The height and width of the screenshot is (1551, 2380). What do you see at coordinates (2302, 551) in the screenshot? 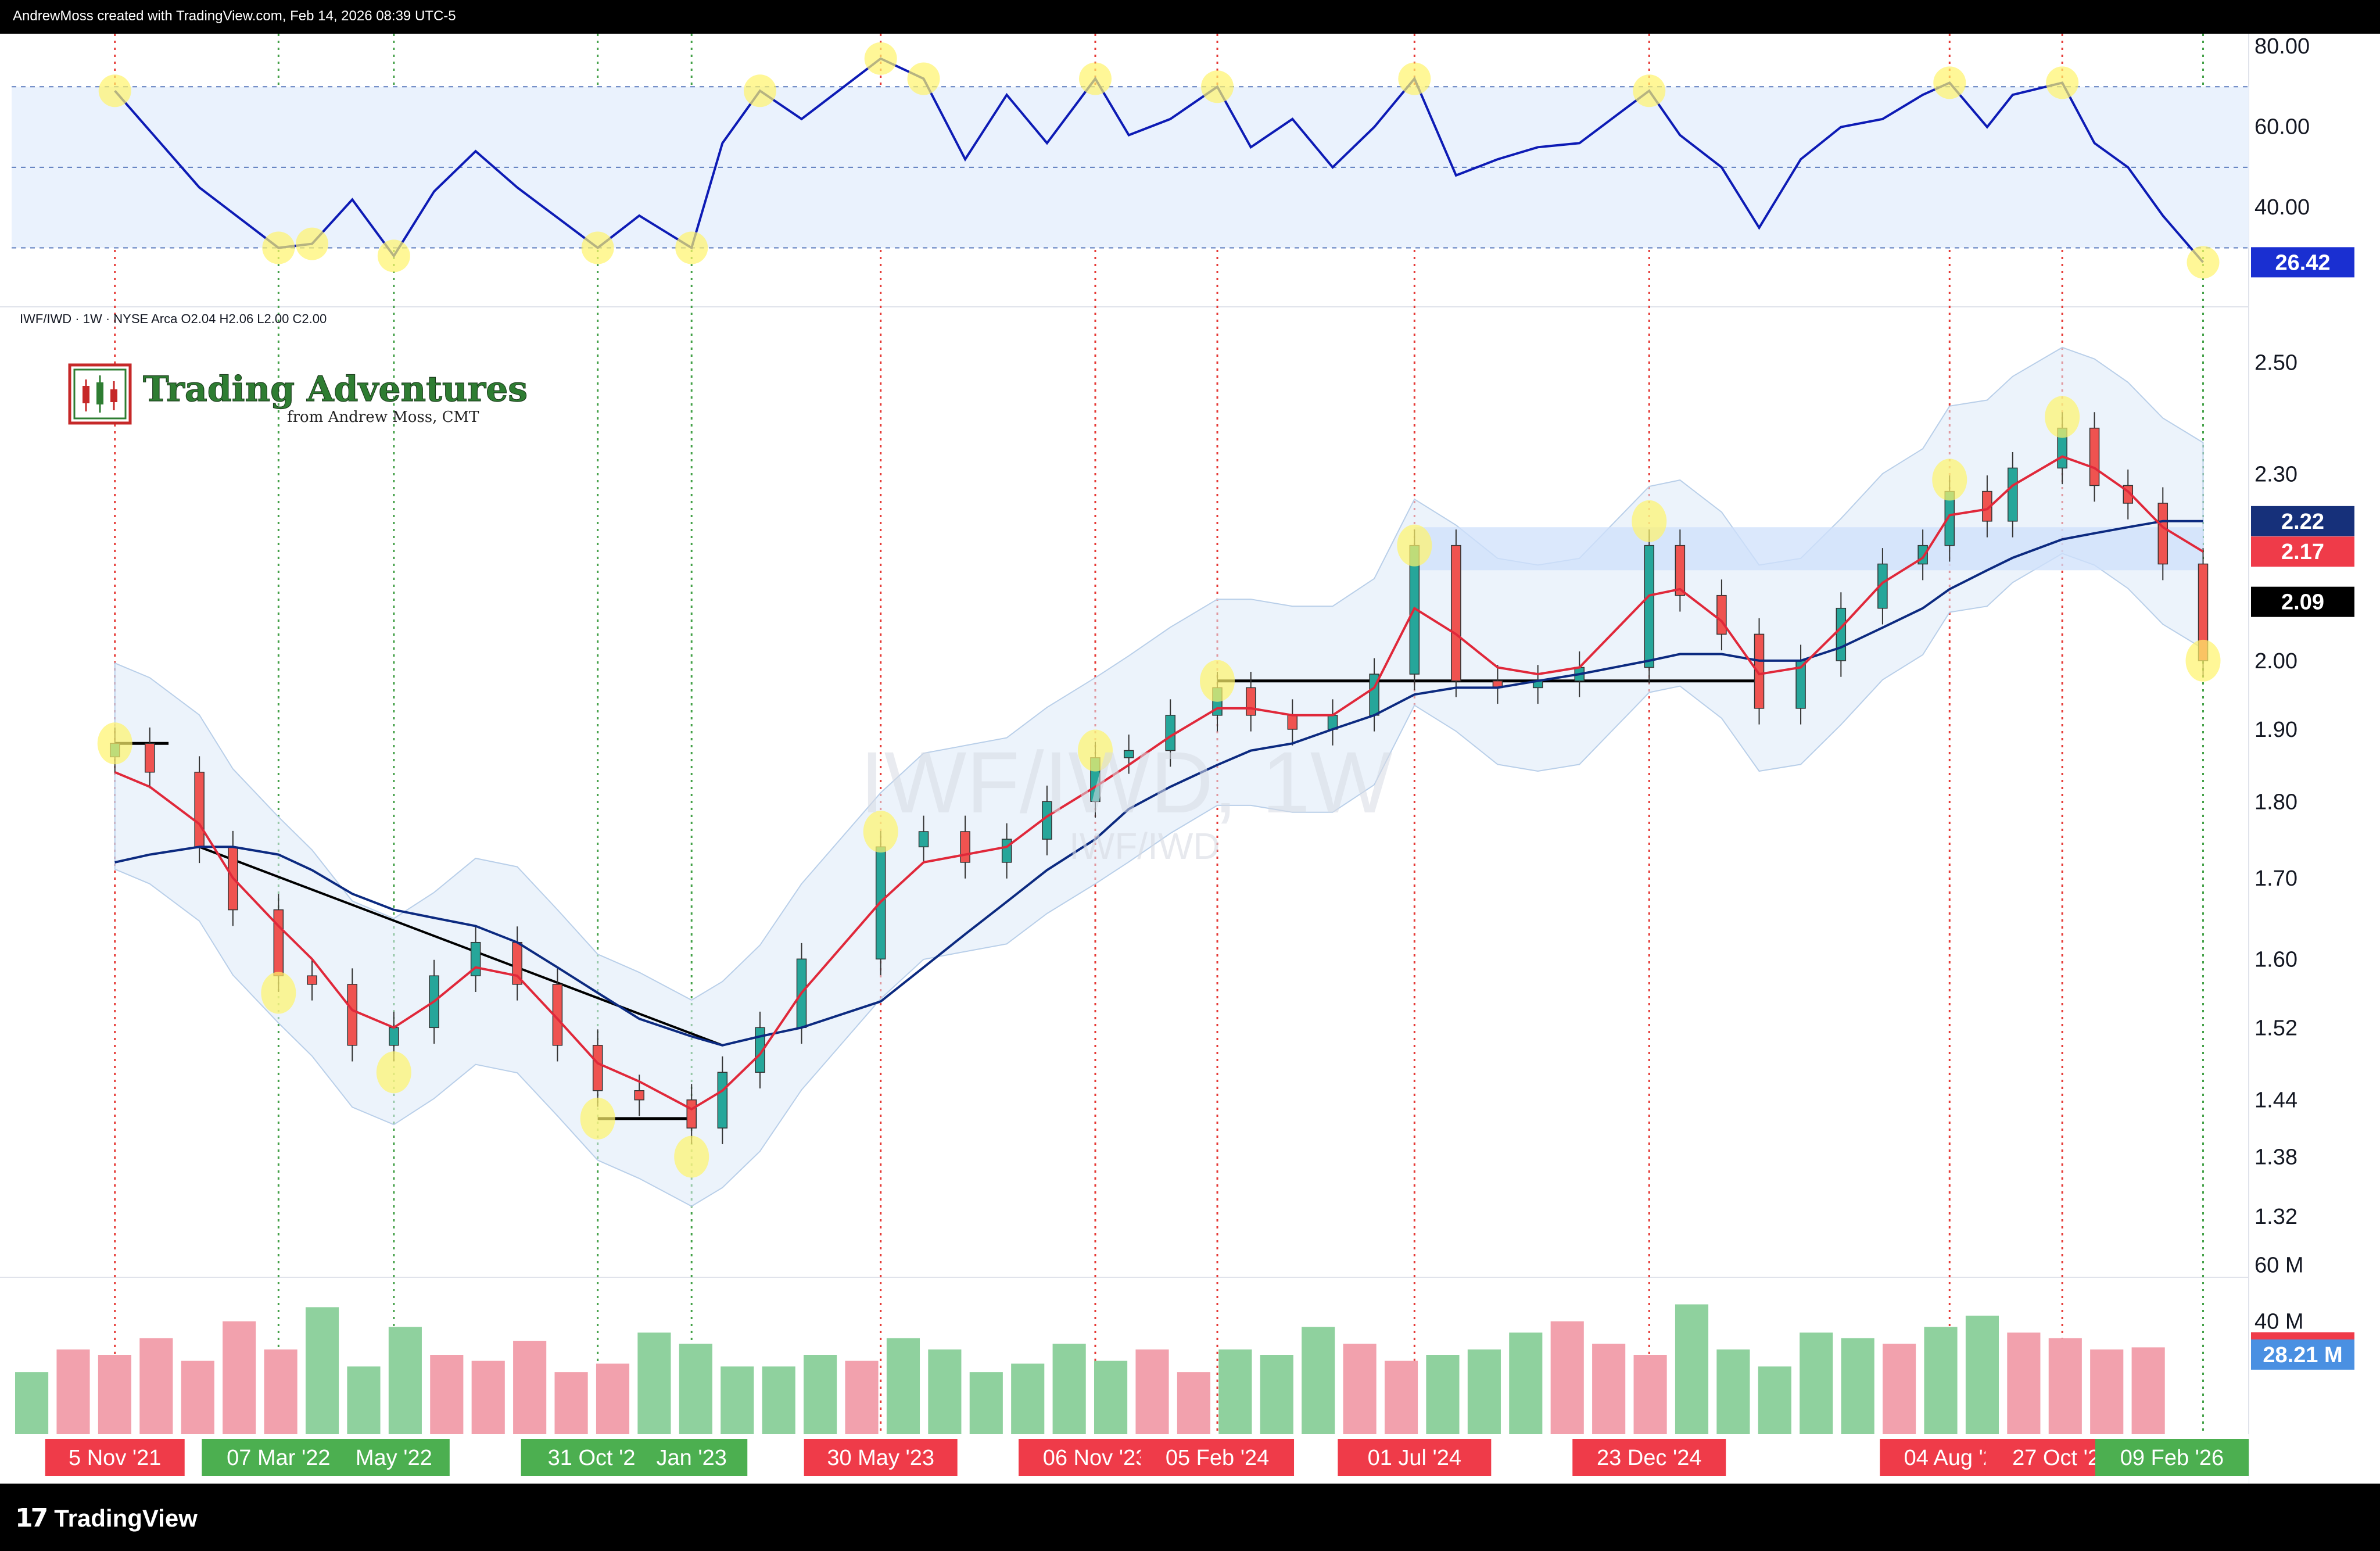
I see `ema-value-badge: 2.17` at bounding box center [2302, 551].